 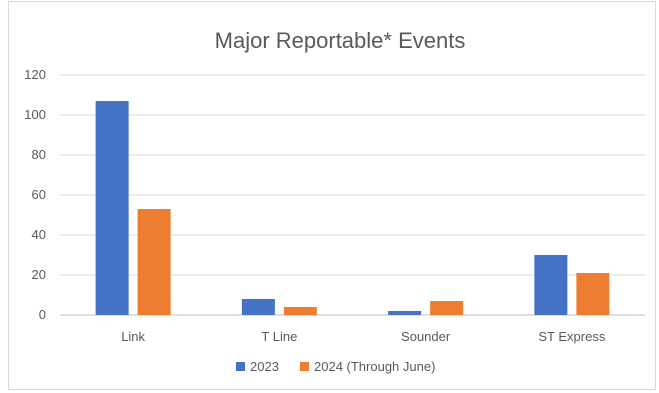 What do you see at coordinates (571, 336) in the screenshot?
I see `x-tick-label: ST Express` at bounding box center [571, 336].